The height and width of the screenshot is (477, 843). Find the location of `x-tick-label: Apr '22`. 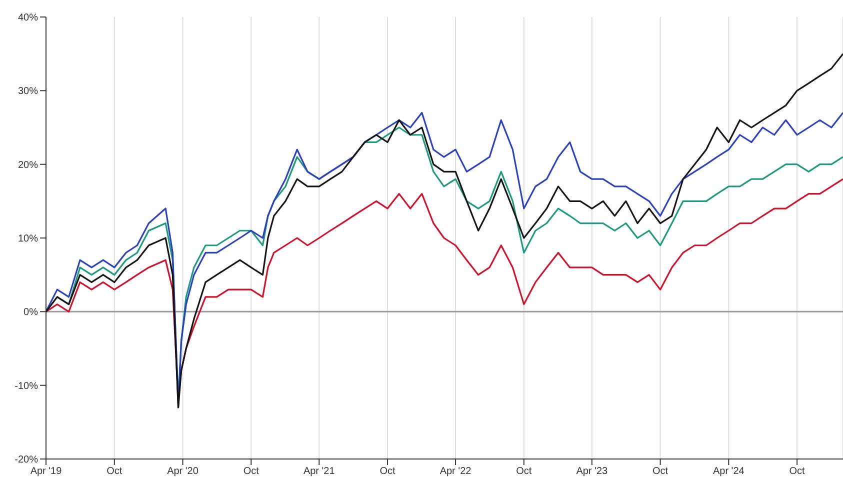

x-tick-label: Apr '22 is located at coordinates (456, 471).